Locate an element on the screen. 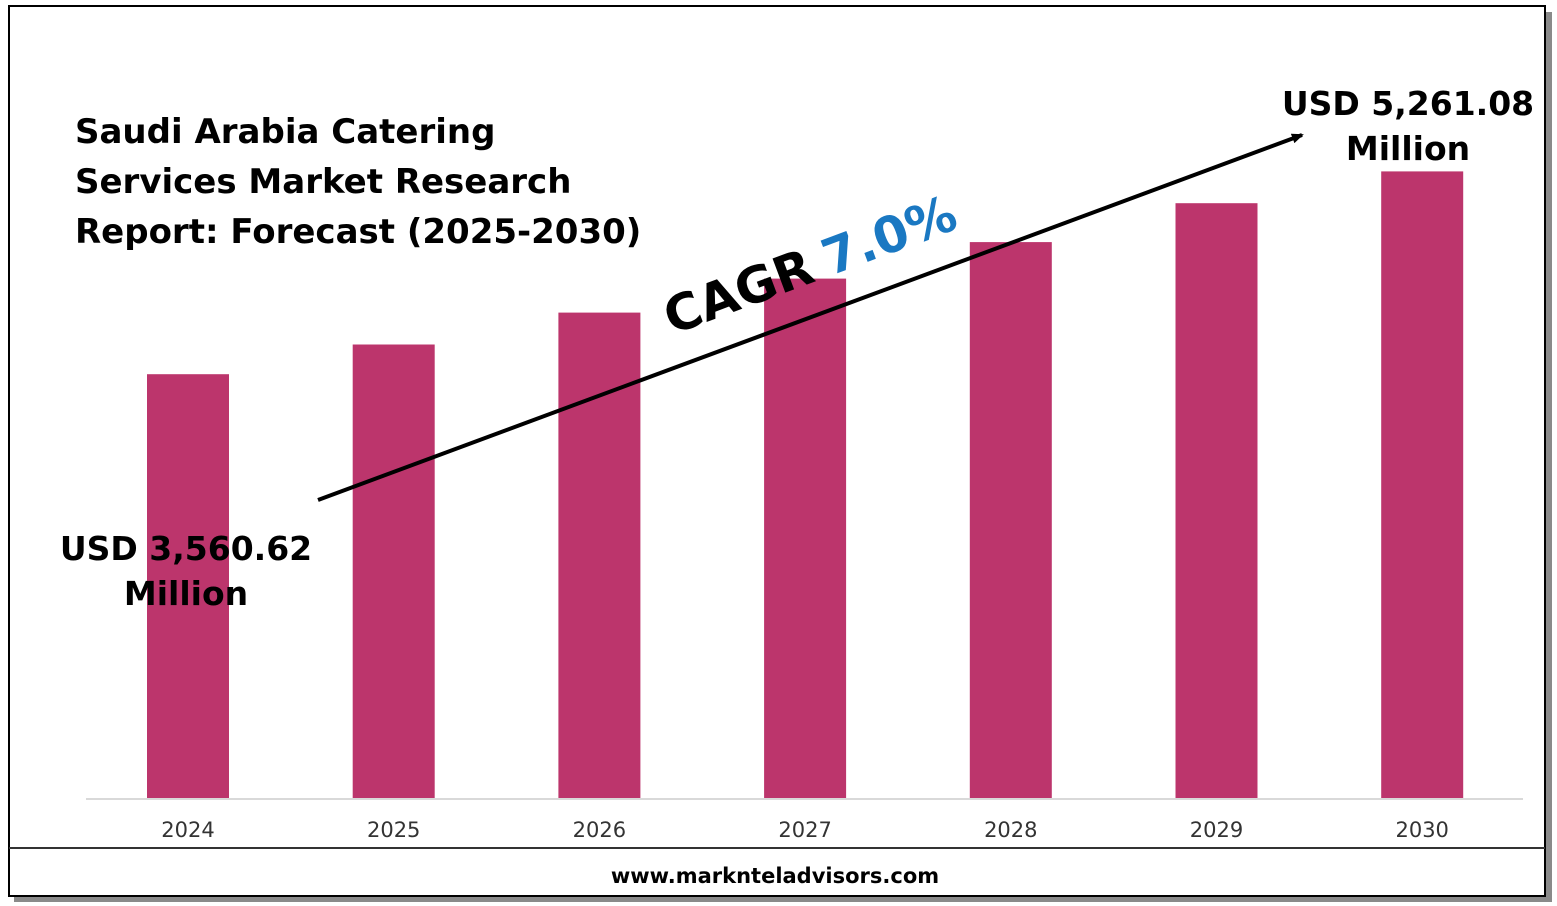 Image resolution: width=1557 pixels, height=906 pixels. x-tick-labels: 2024 2025 2026 2027 2028 2029 2030 is located at coordinates (805, 830).